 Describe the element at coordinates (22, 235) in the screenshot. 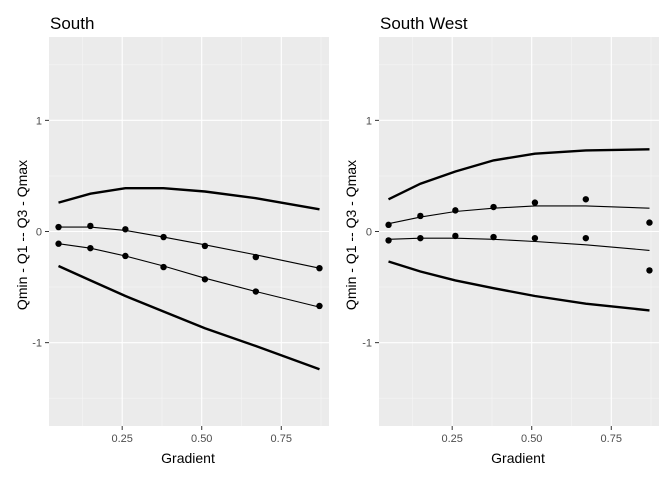

I see `y-axis-title-south: Qmin - Q1 -- Q3 - Qmax` at that location.